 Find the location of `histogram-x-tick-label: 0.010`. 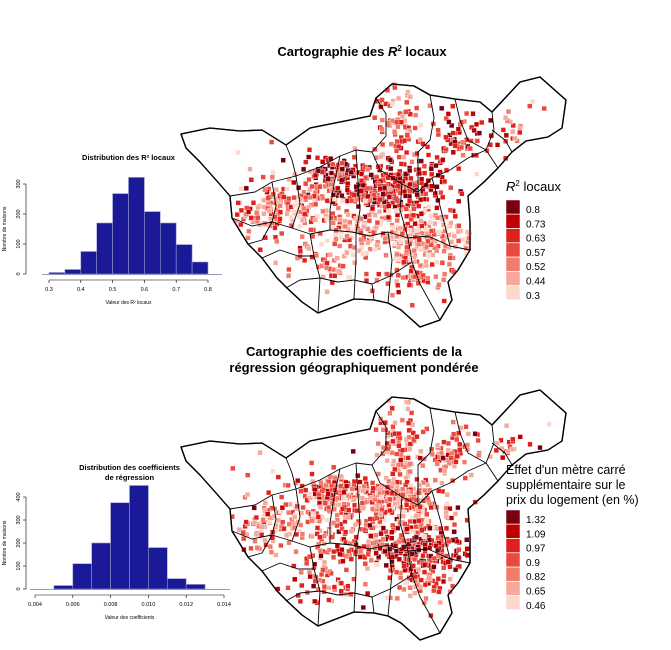

histogram-x-tick-label: 0.010 is located at coordinates (149, 605).